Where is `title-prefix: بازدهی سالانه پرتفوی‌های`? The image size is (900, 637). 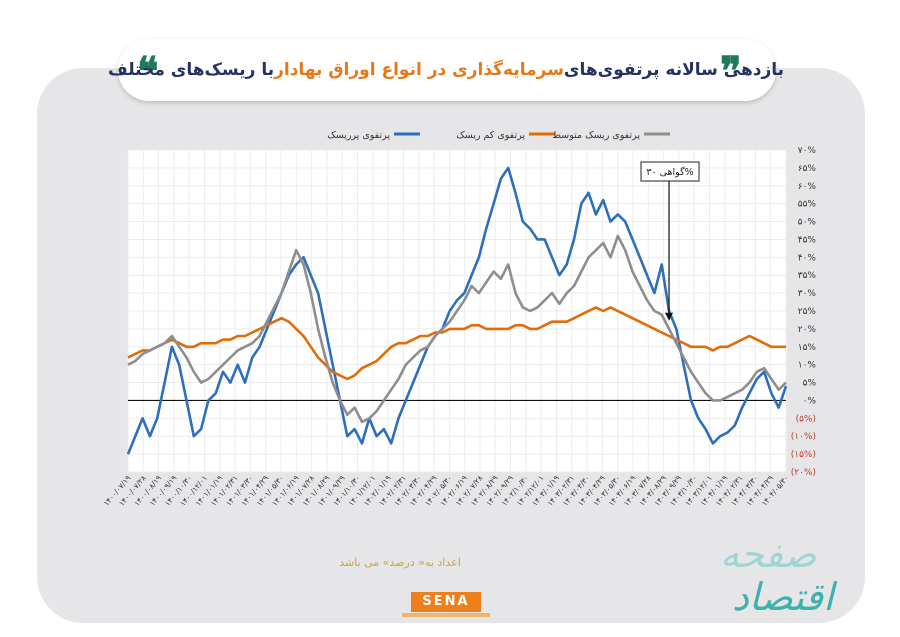
title-prefix: بازدهی سالانه پرتفوی‌های is located at coordinates (674, 70).